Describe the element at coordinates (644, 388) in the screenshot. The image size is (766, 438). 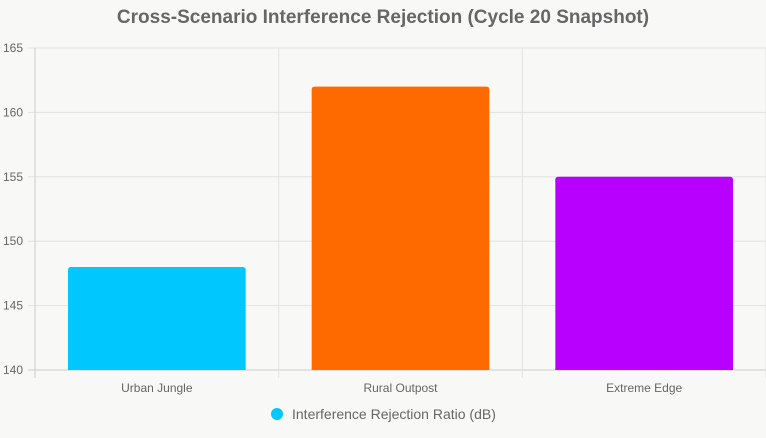
I see `x-tick-label: Extreme Edge` at that location.